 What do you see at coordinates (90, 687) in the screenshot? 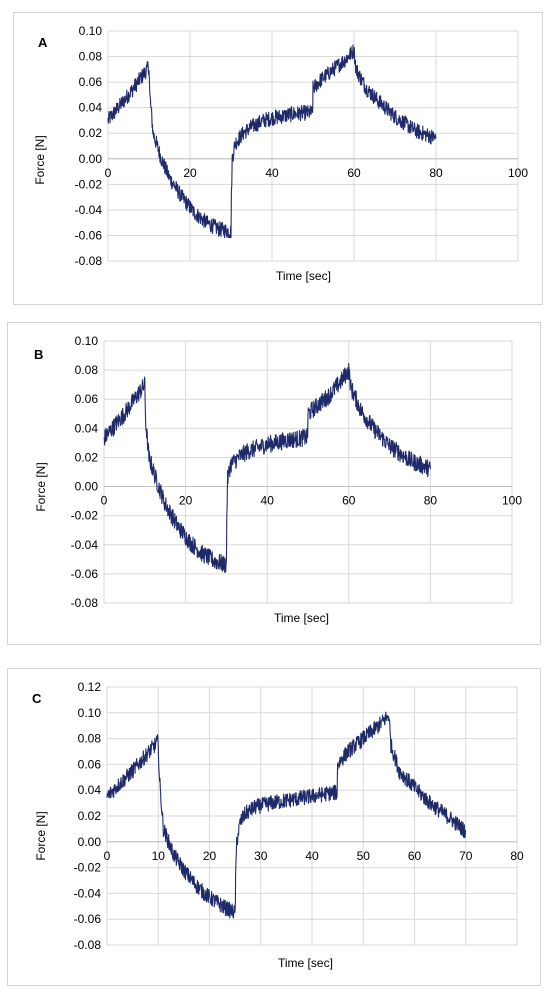
I see `y-tick-label: 0.12` at bounding box center [90, 687].